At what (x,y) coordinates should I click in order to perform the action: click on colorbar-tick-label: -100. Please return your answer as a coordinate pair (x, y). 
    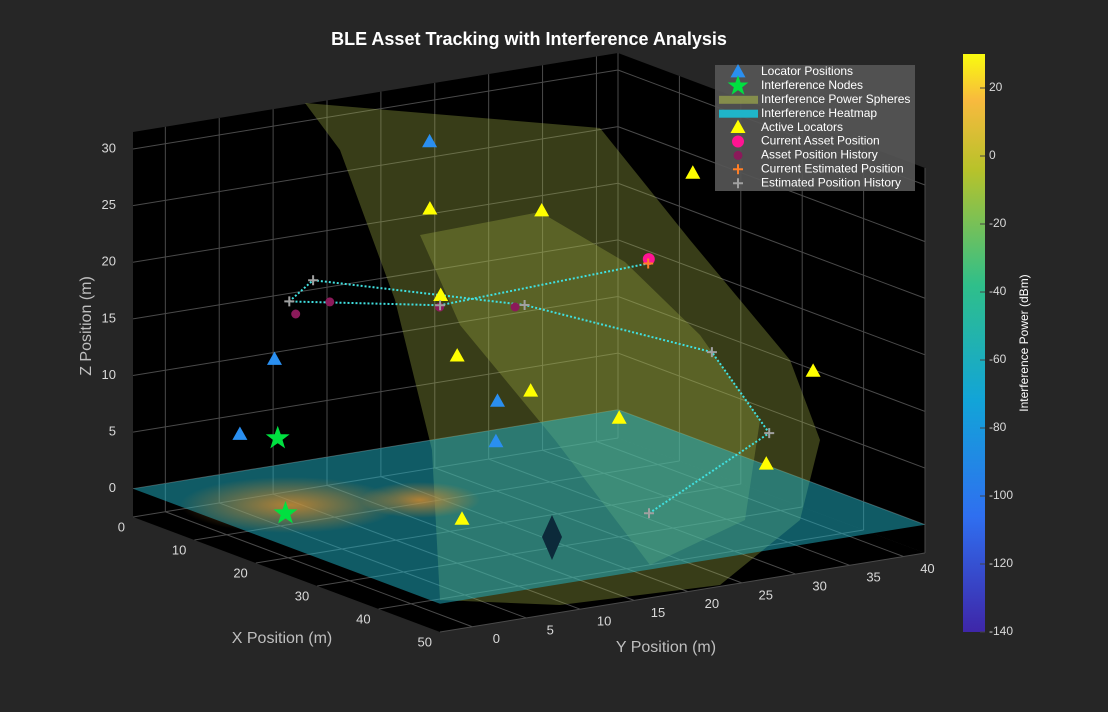
    Looking at the image, I should click on (1001, 495).